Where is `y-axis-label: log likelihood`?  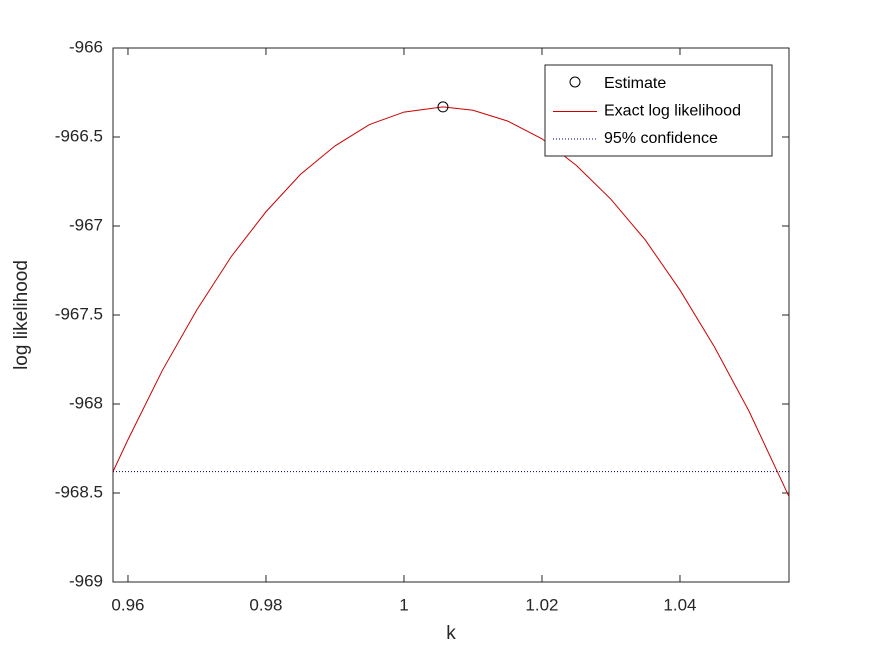 y-axis-label: log likelihood is located at coordinates (21, 315).